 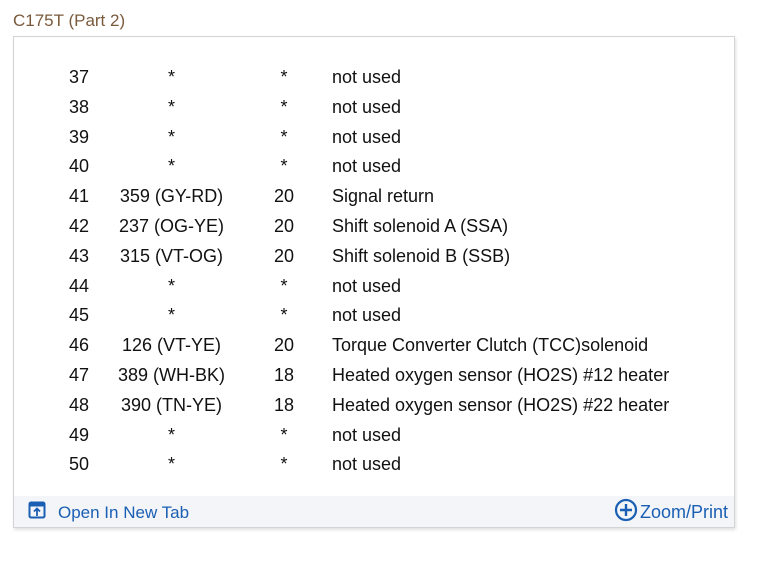 What do you see at coordinates (79, 374) in the screenshot?
I see `pin-number: 47` at bounding box center [79, 374].